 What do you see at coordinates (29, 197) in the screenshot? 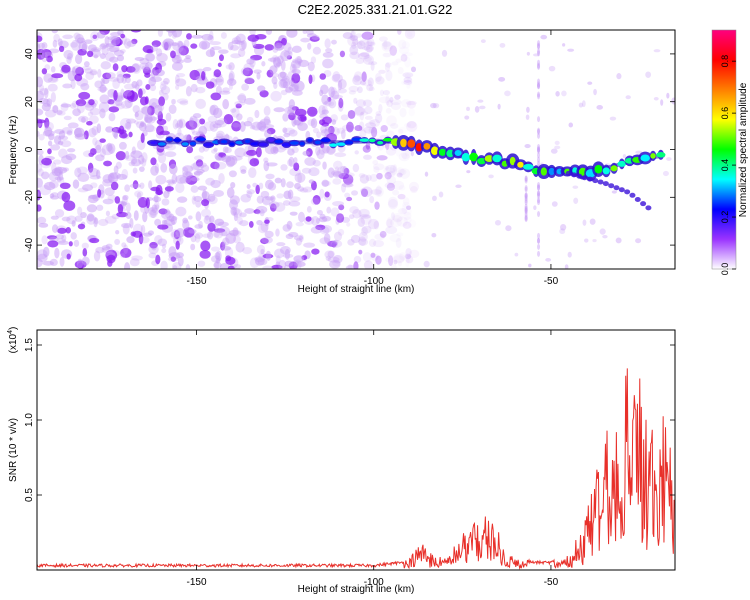
I see `heatmap-y-tick-label: -20` at bounding box center [29, 197].